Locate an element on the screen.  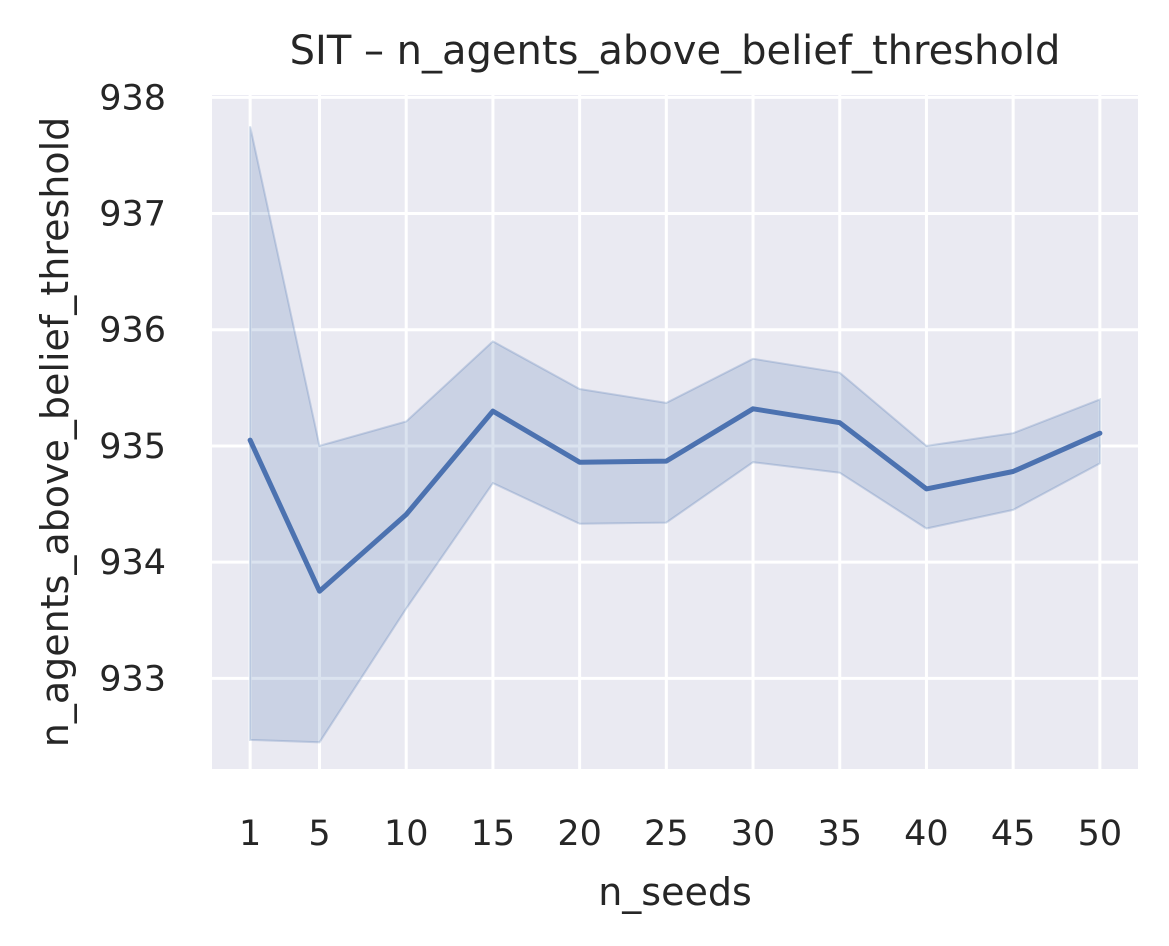
x-tick-label: 20 is located at coordinates (579, 834).